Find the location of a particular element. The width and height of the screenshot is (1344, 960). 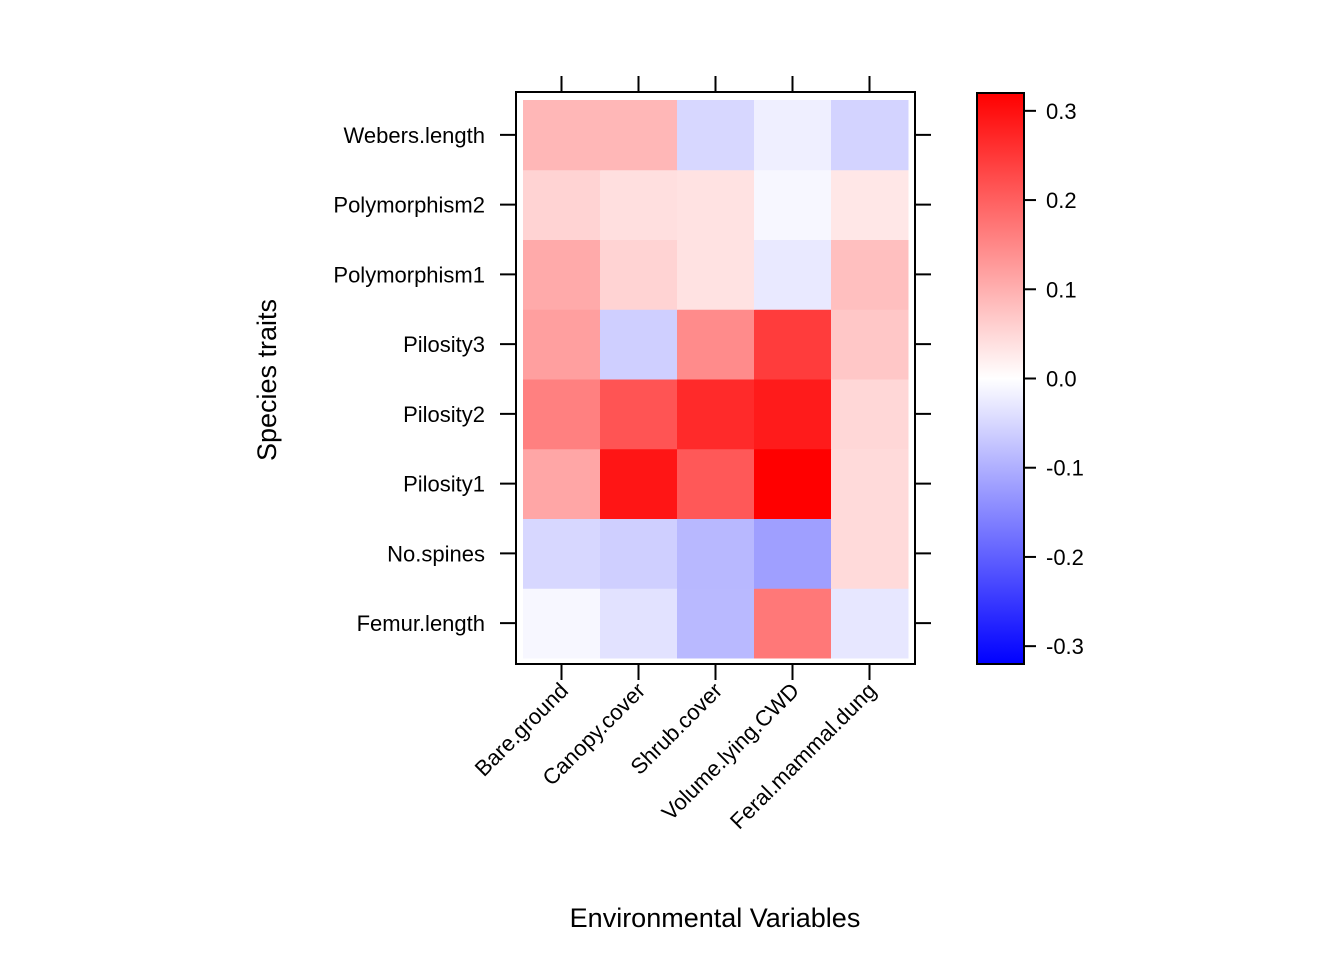

y-tick-label: Pilosity1 is located at coordinates (444, 484).